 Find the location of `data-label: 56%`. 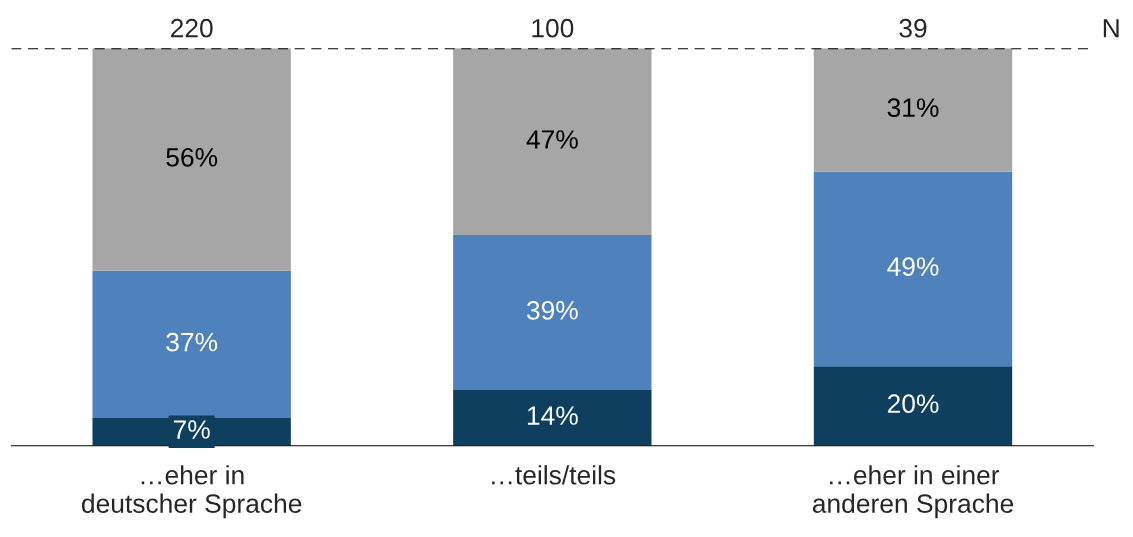

data-label: 56% is located at coordinates (192, 157).